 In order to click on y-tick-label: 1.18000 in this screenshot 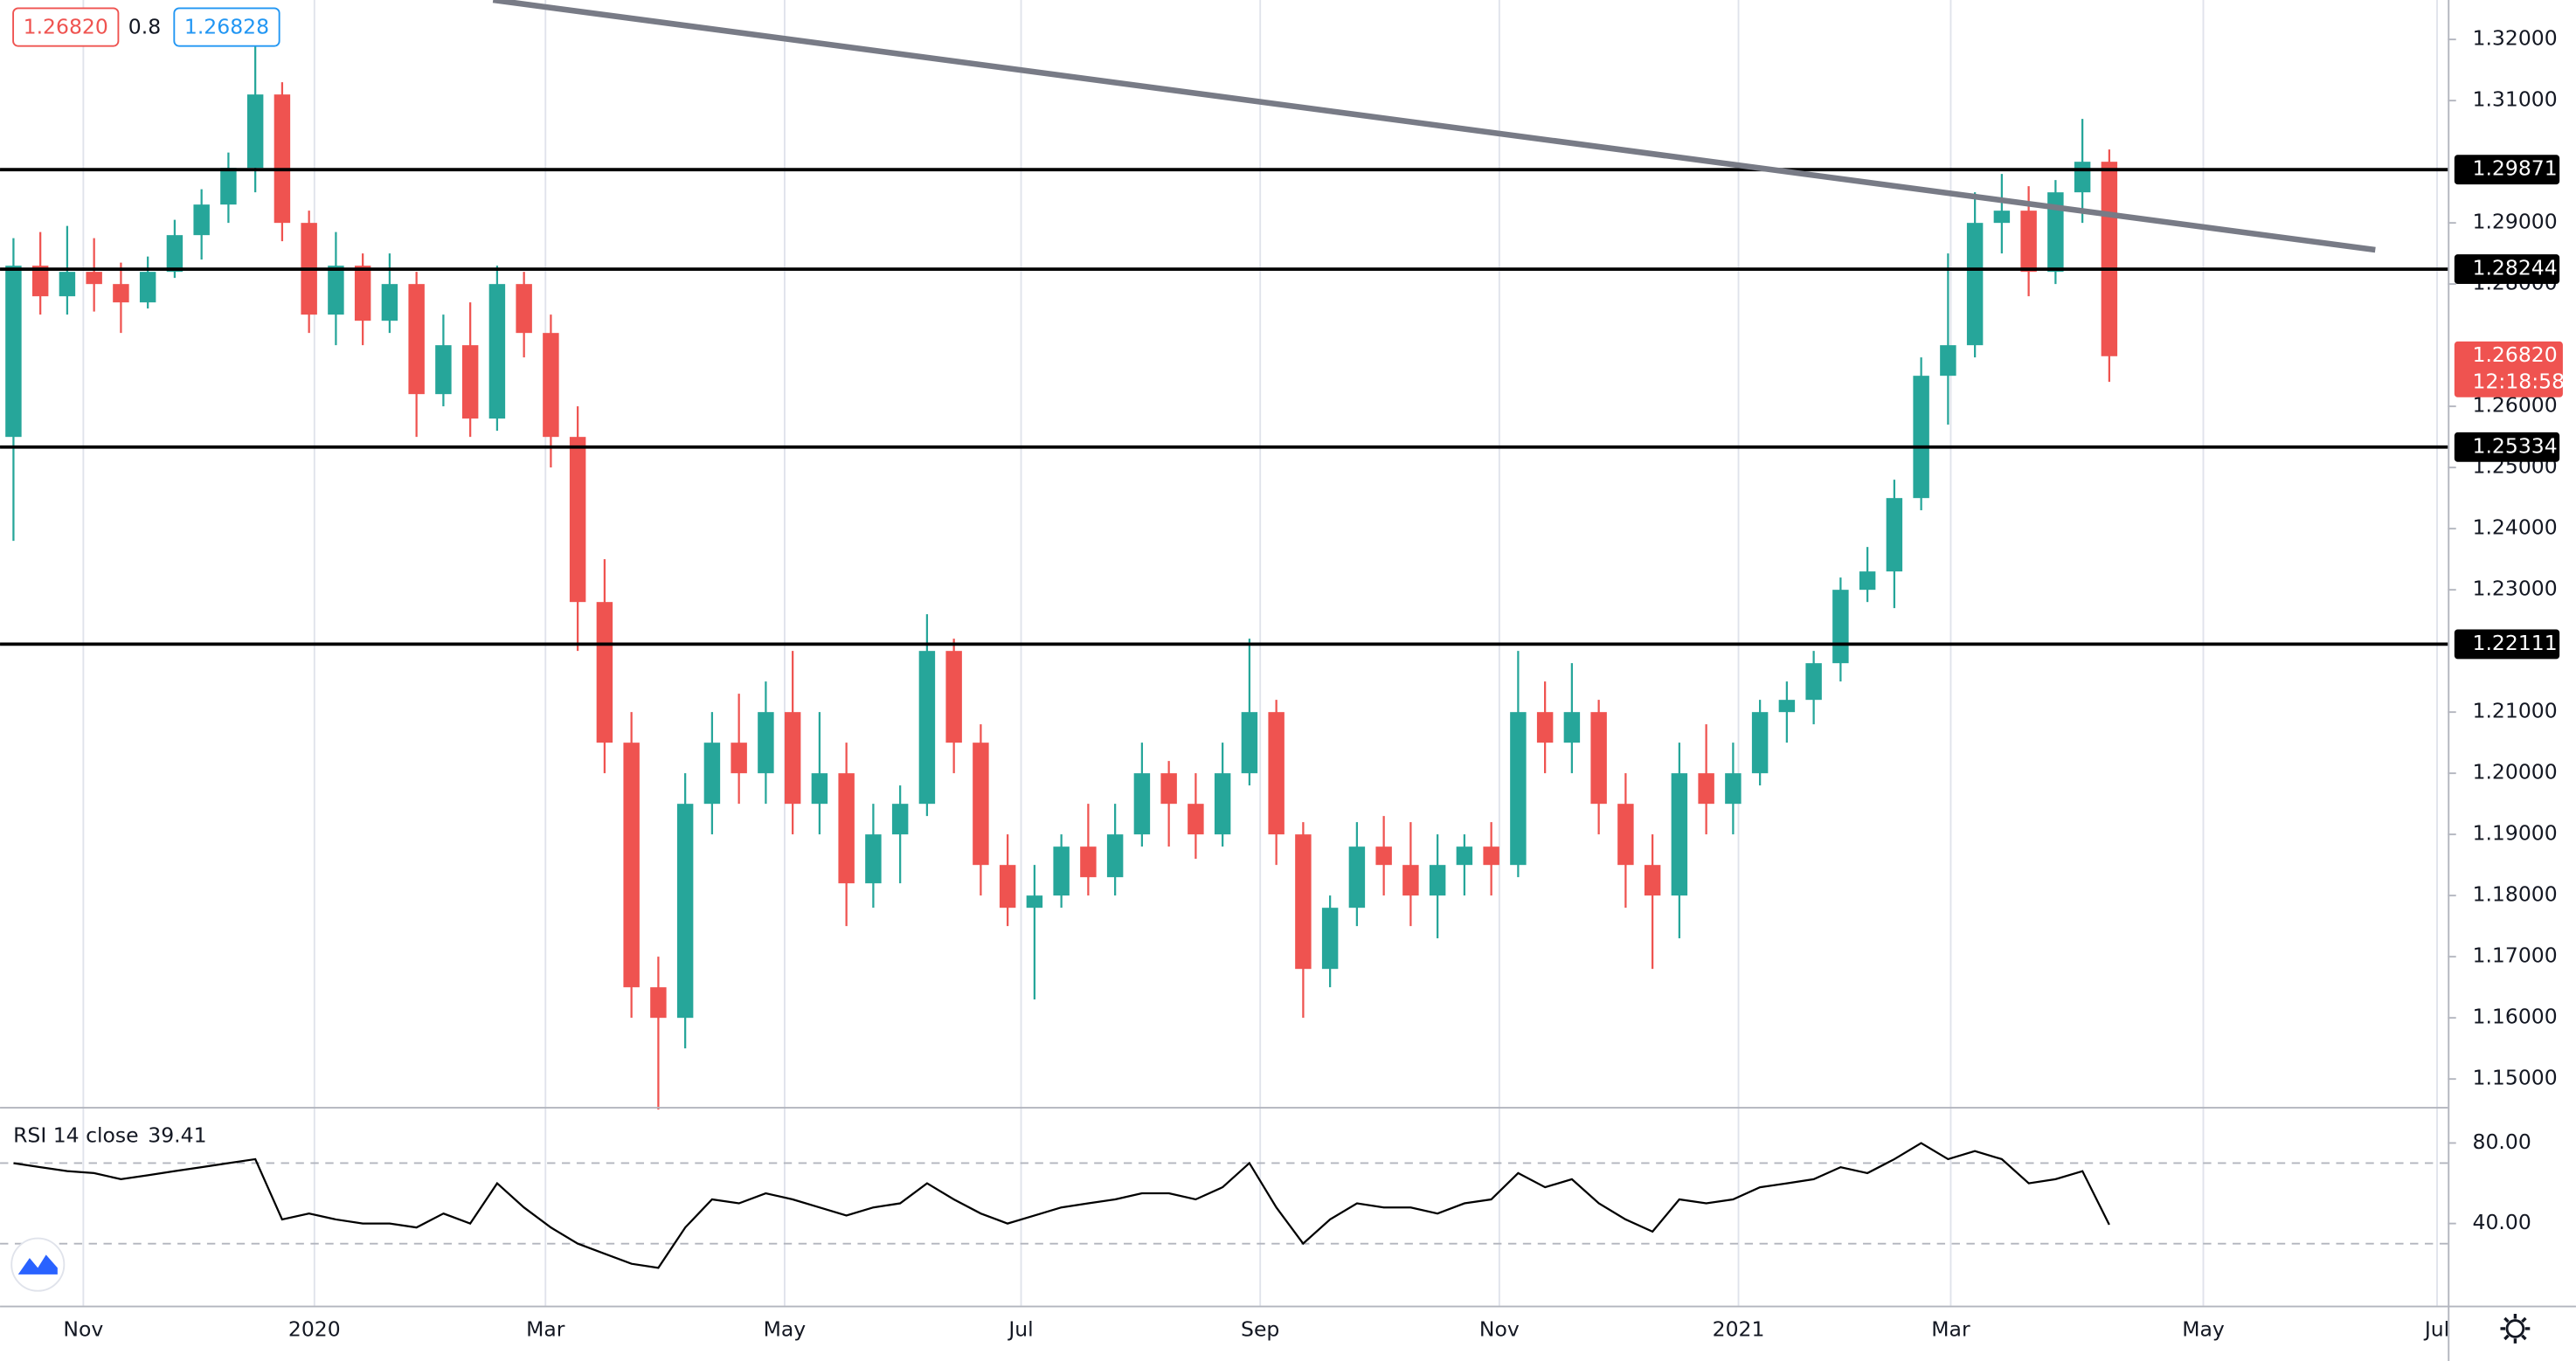, I will do `click(2515, 895)`.